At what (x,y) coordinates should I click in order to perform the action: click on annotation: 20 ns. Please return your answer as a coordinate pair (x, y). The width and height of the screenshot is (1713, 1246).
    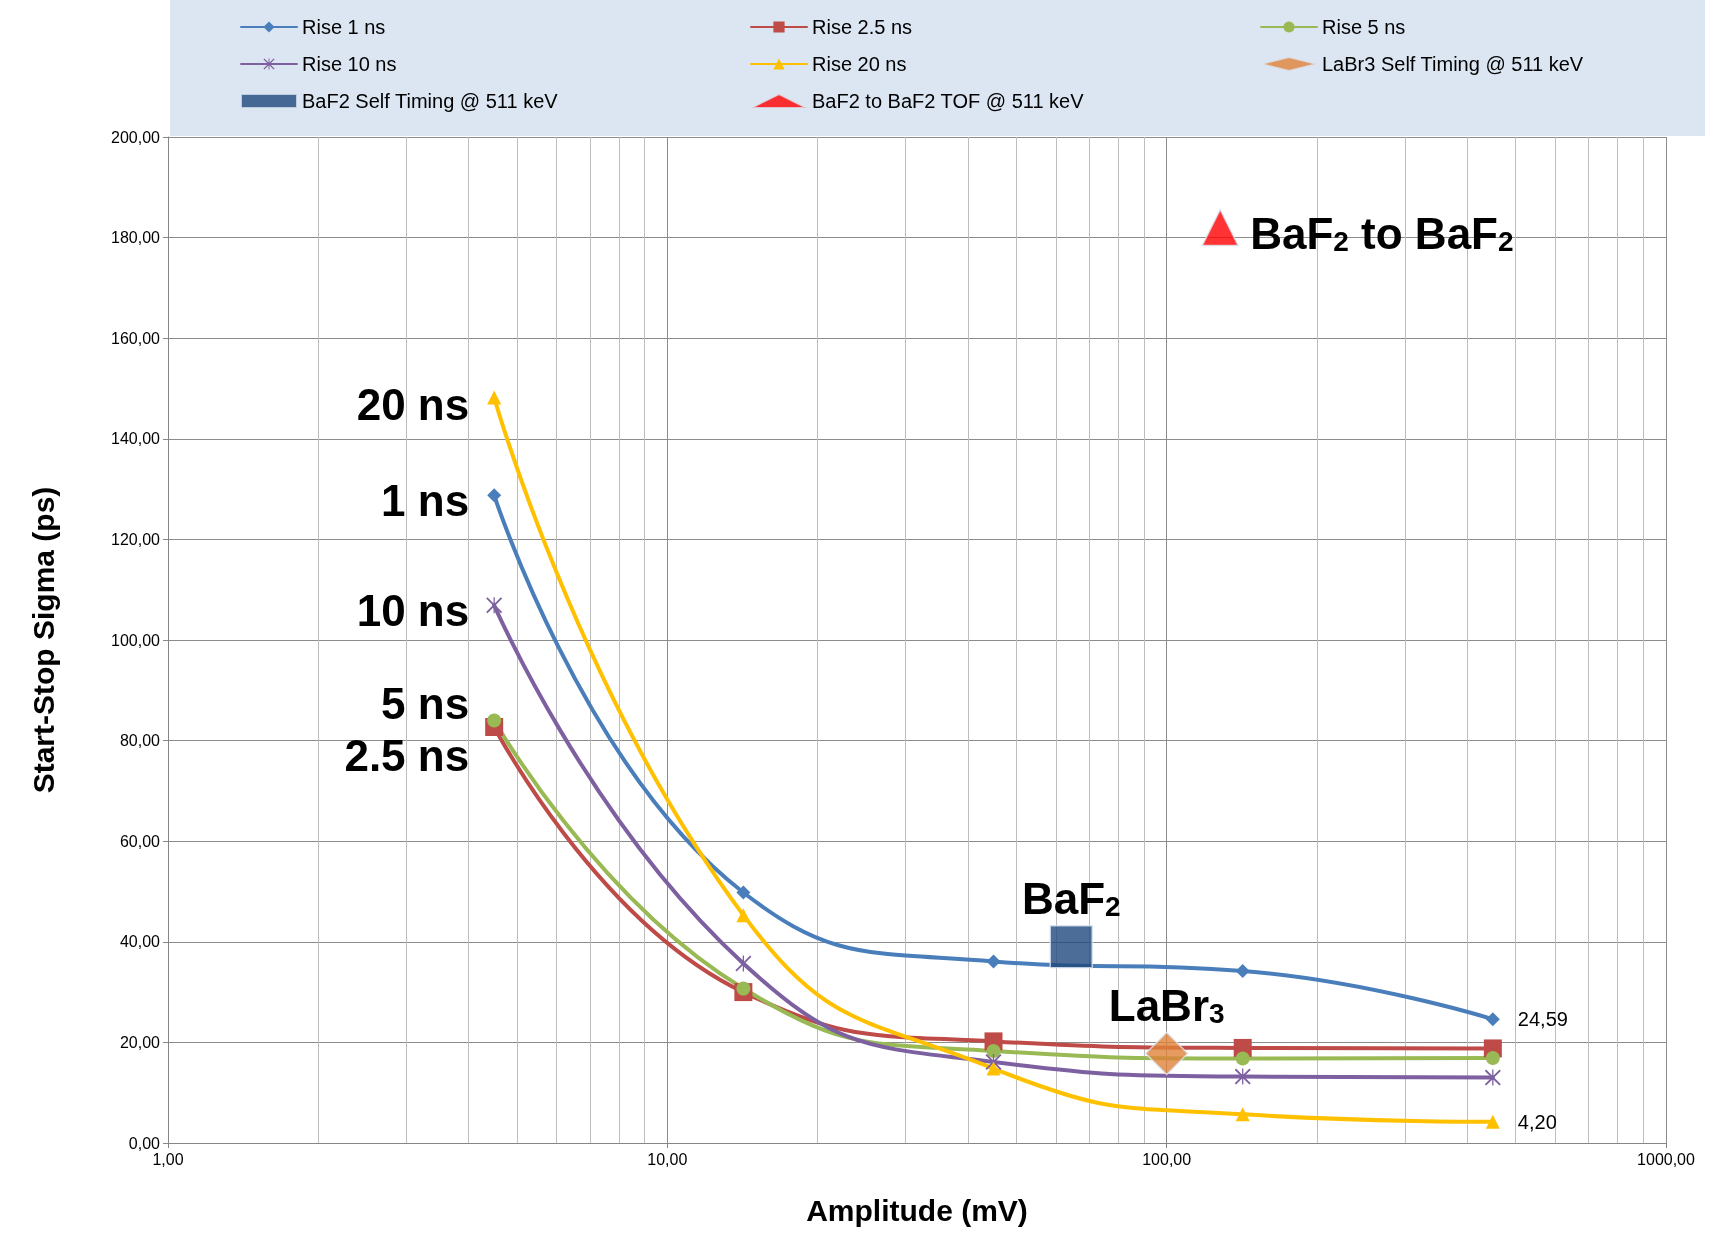
    Looking at the image, I should click on (413, 405).